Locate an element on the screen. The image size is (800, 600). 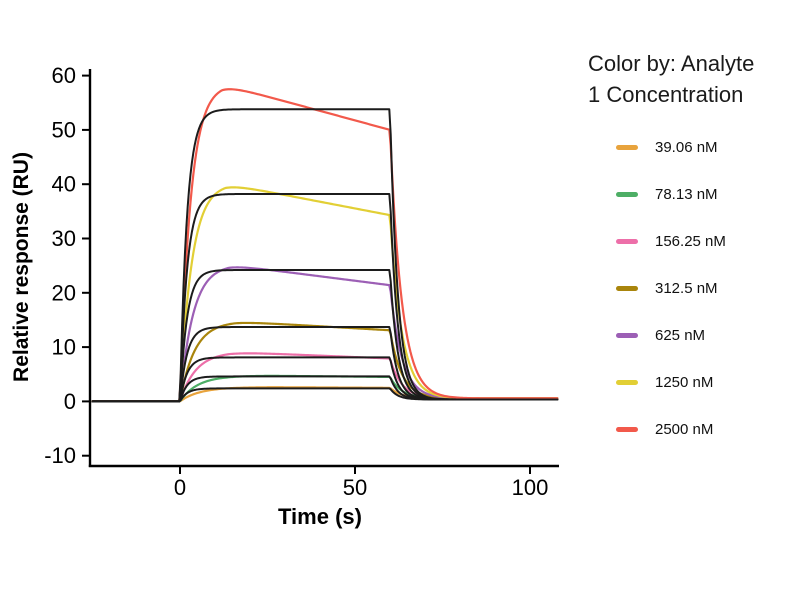
legend-title-line1: Color by: Analyte is located at coordinates (671, 63).